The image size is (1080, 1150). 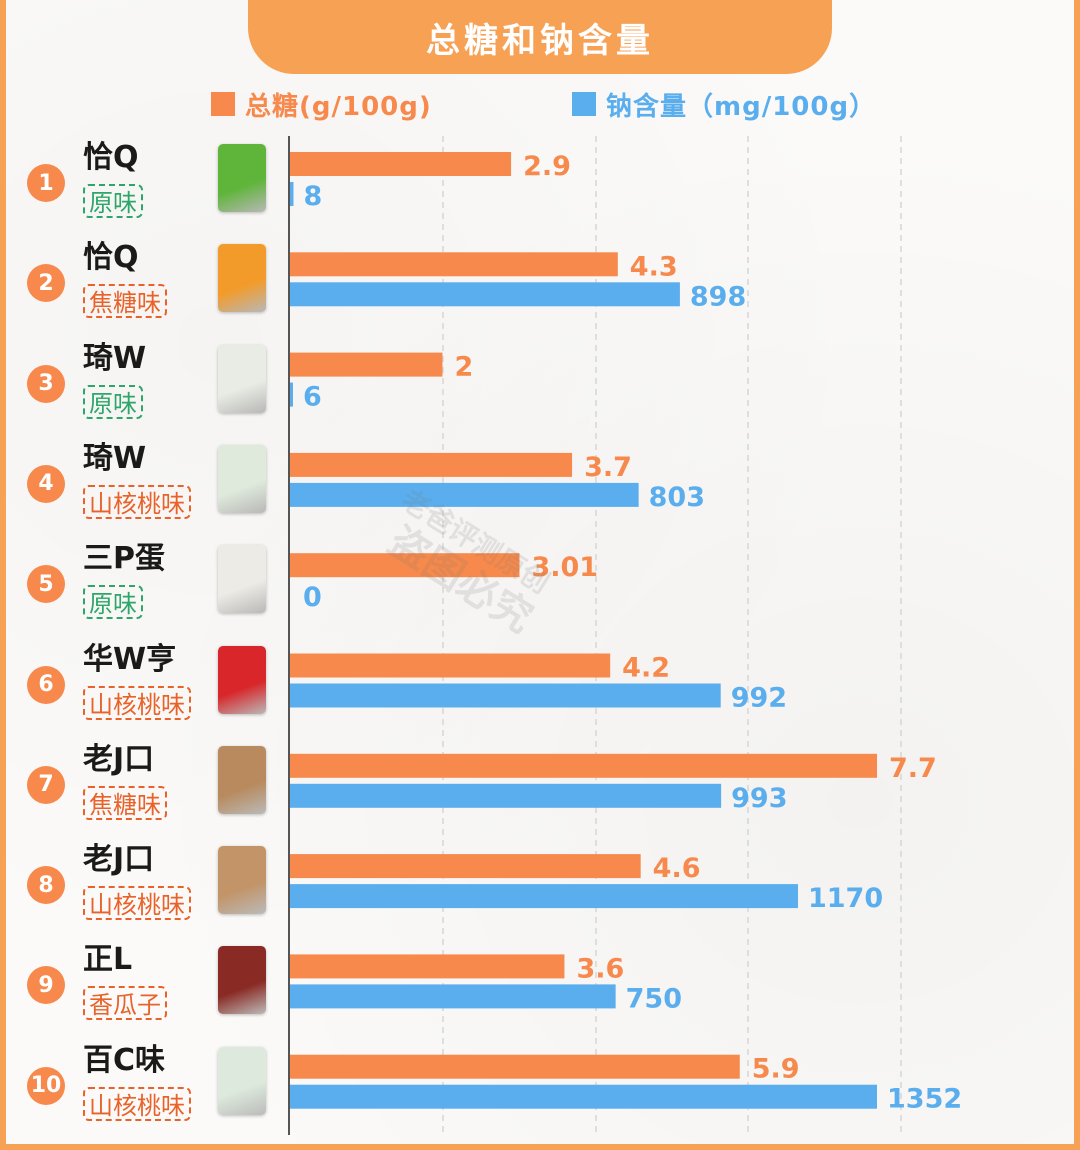 What do you see at coordinates (463, 367) in the screenshot?
I see `sugar-value-label: 2` at bounding box center [463, 367].